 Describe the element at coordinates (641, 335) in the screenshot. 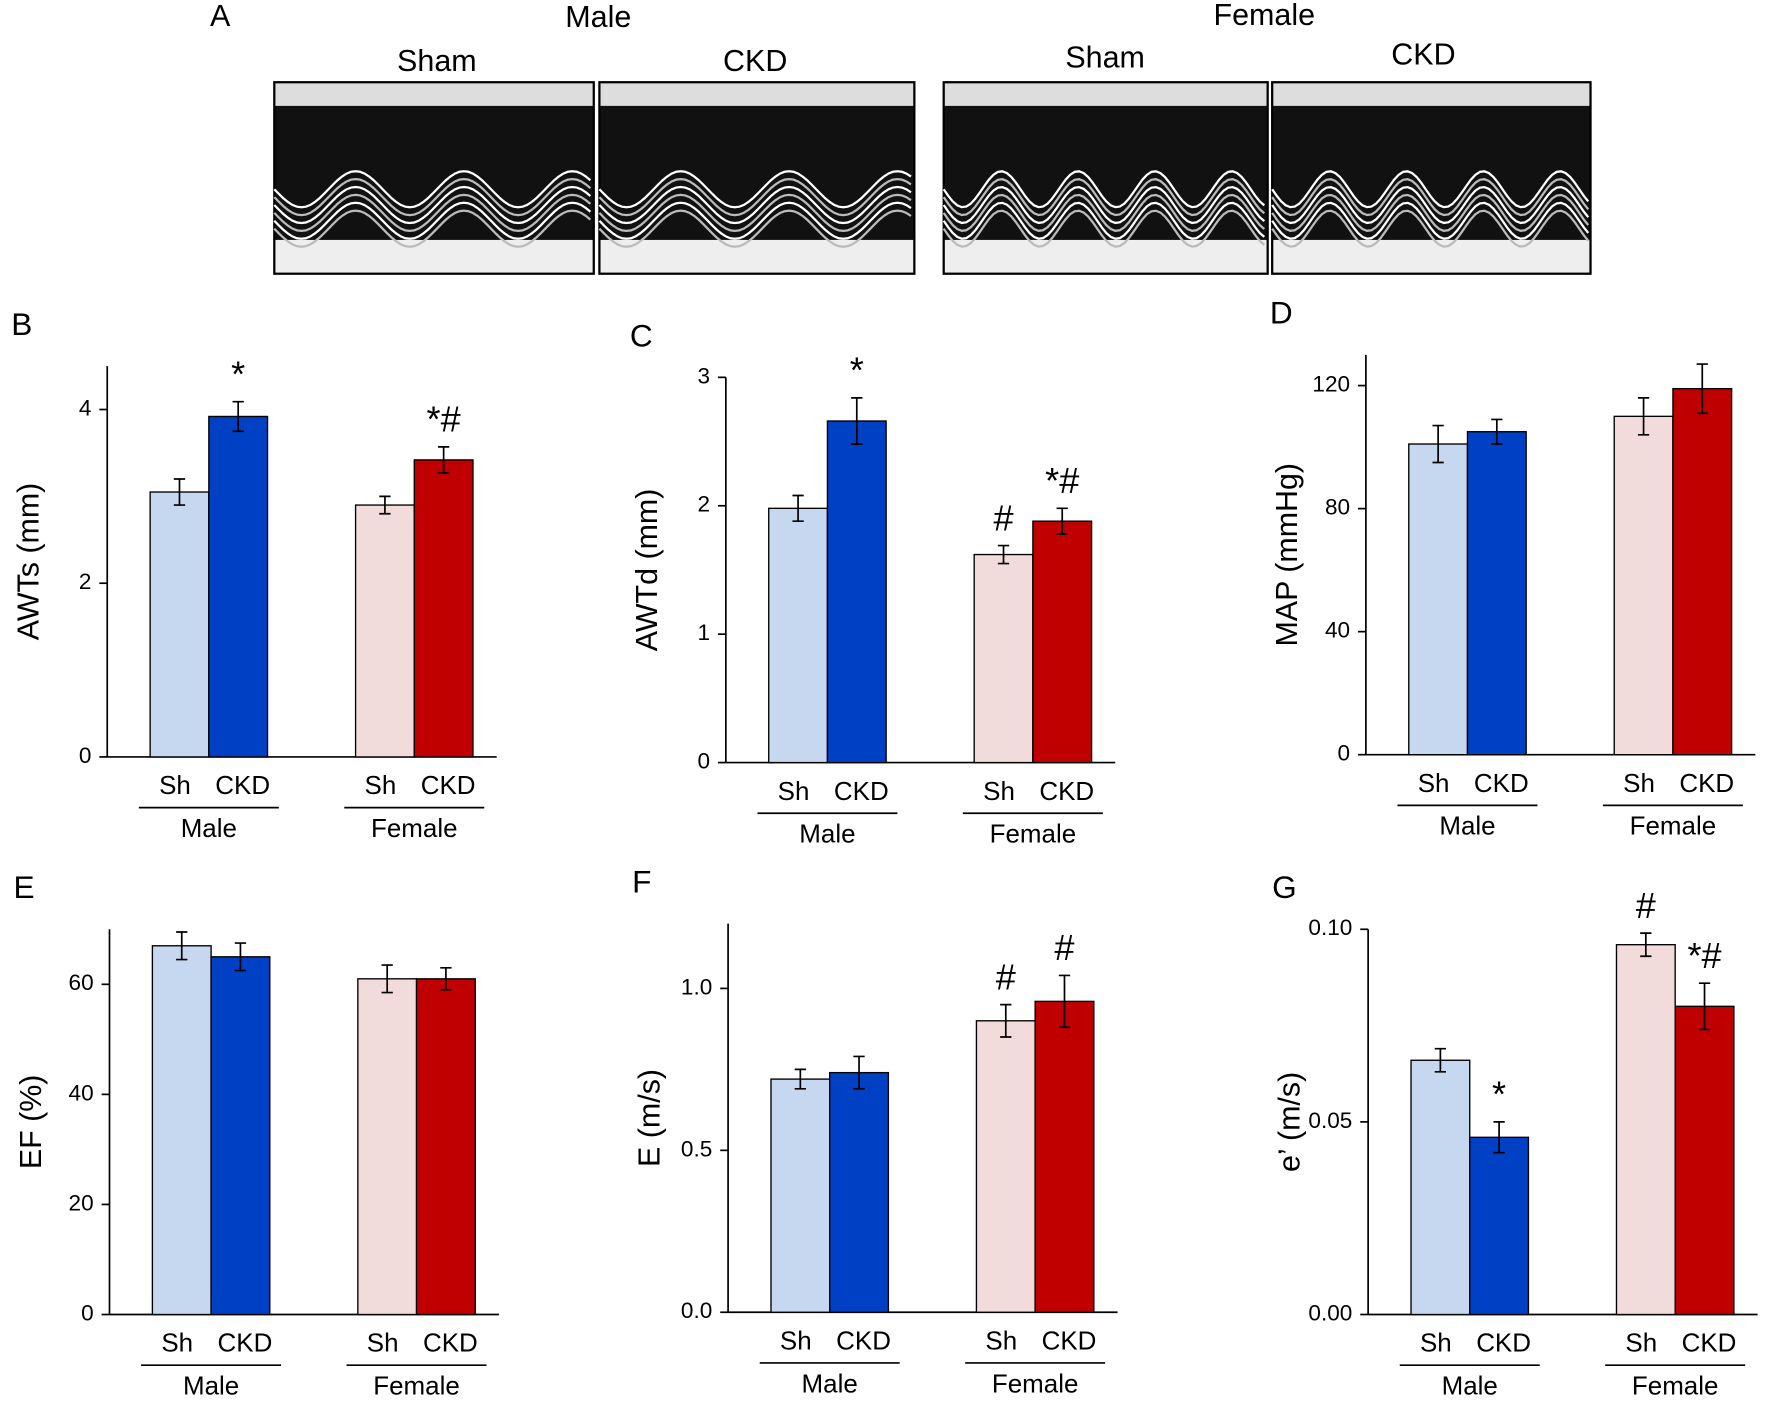

I see `panel-label: C` at that location.